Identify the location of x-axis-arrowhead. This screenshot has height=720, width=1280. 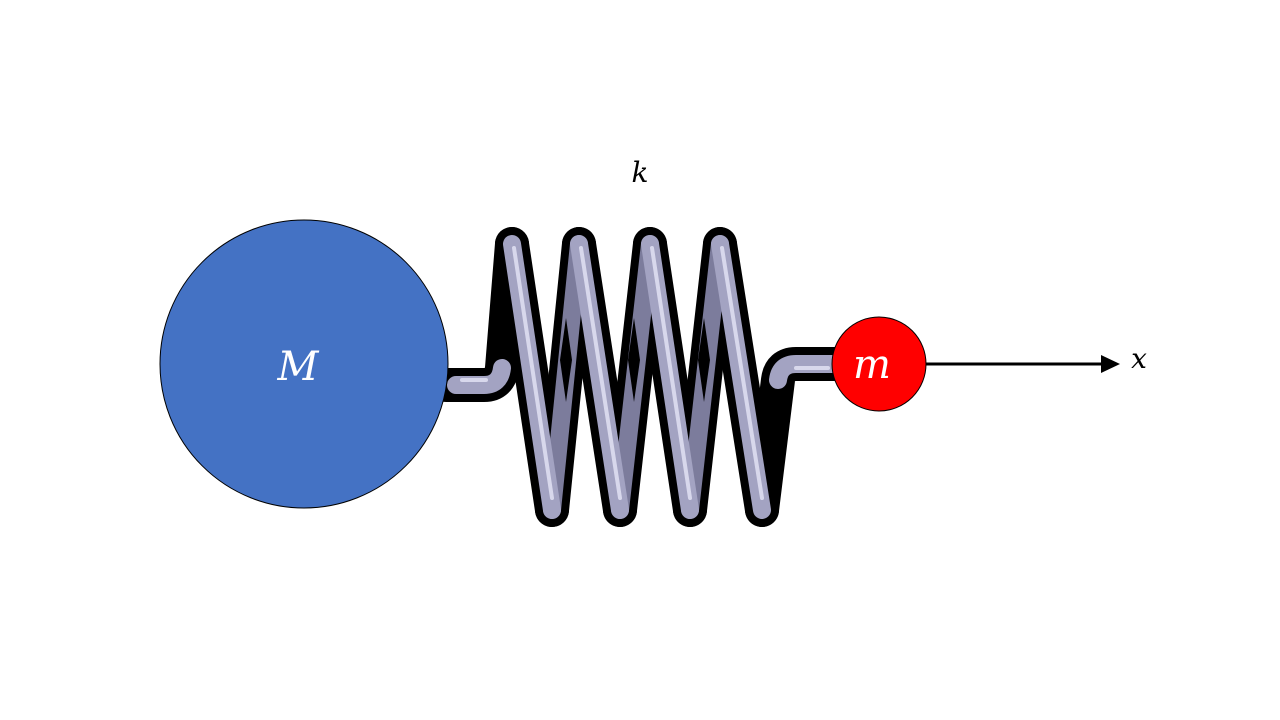
(1110, 364).